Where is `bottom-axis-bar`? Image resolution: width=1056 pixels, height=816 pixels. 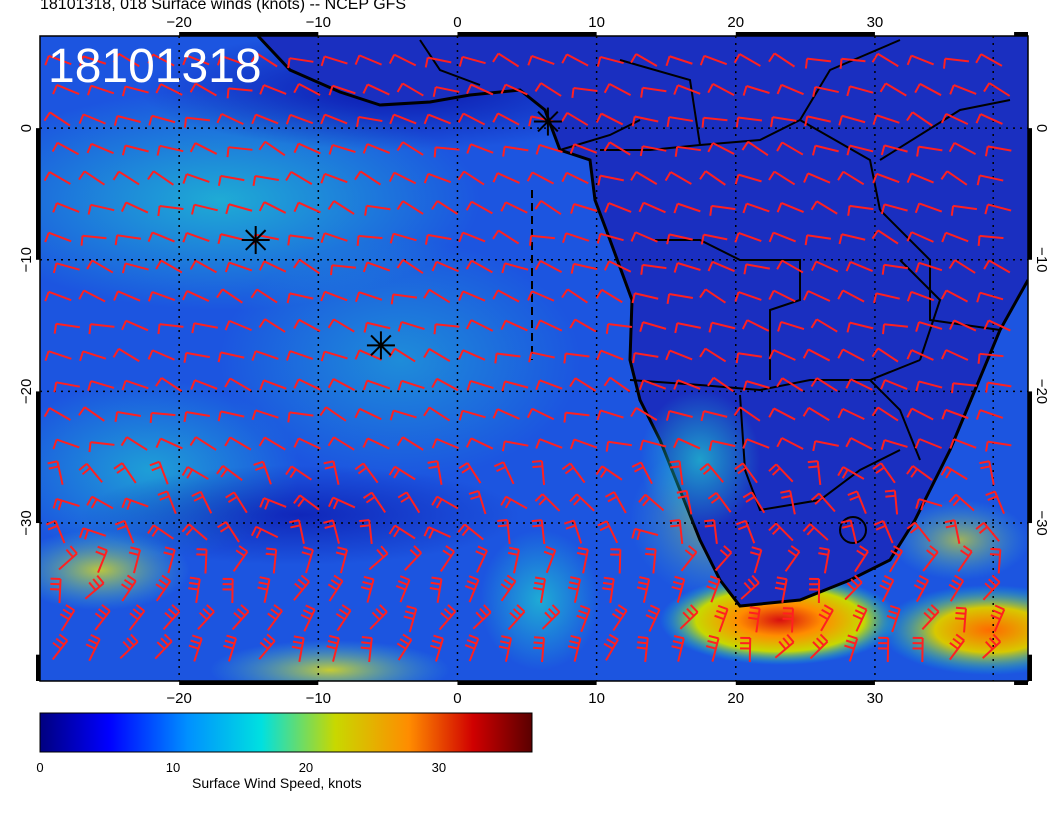
bottom-axis-bar is located at coordinates (527, 683).